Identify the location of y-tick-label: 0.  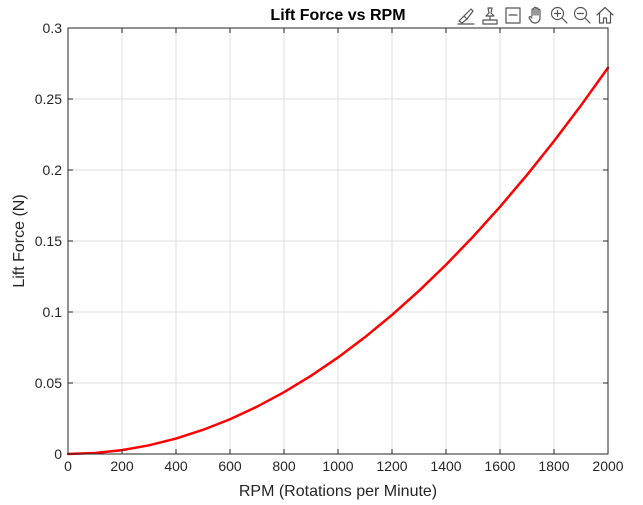
(58, 454).